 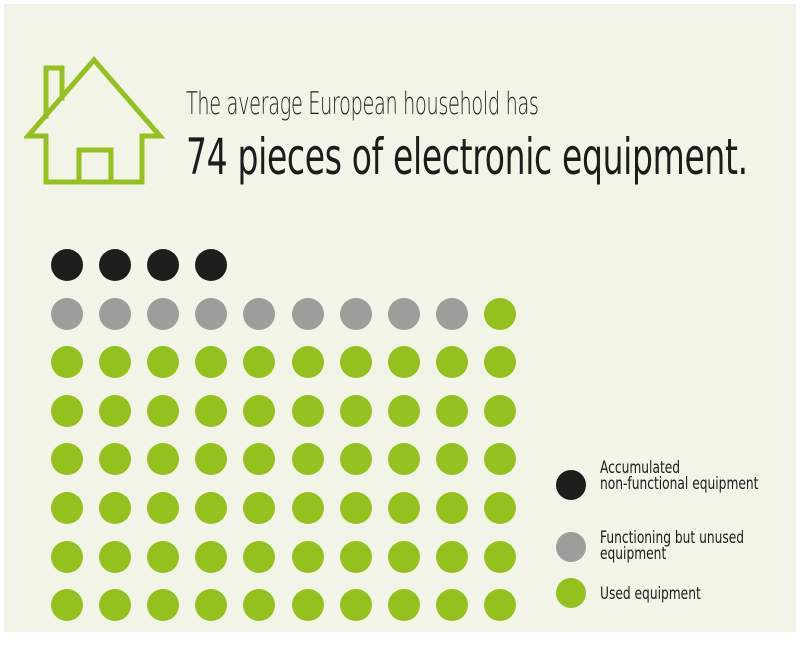 What do you see at coordinates (650, 594) in the screenshot?
I see `legend-label-line1: Used equipment` at bounding box center [650, 594].